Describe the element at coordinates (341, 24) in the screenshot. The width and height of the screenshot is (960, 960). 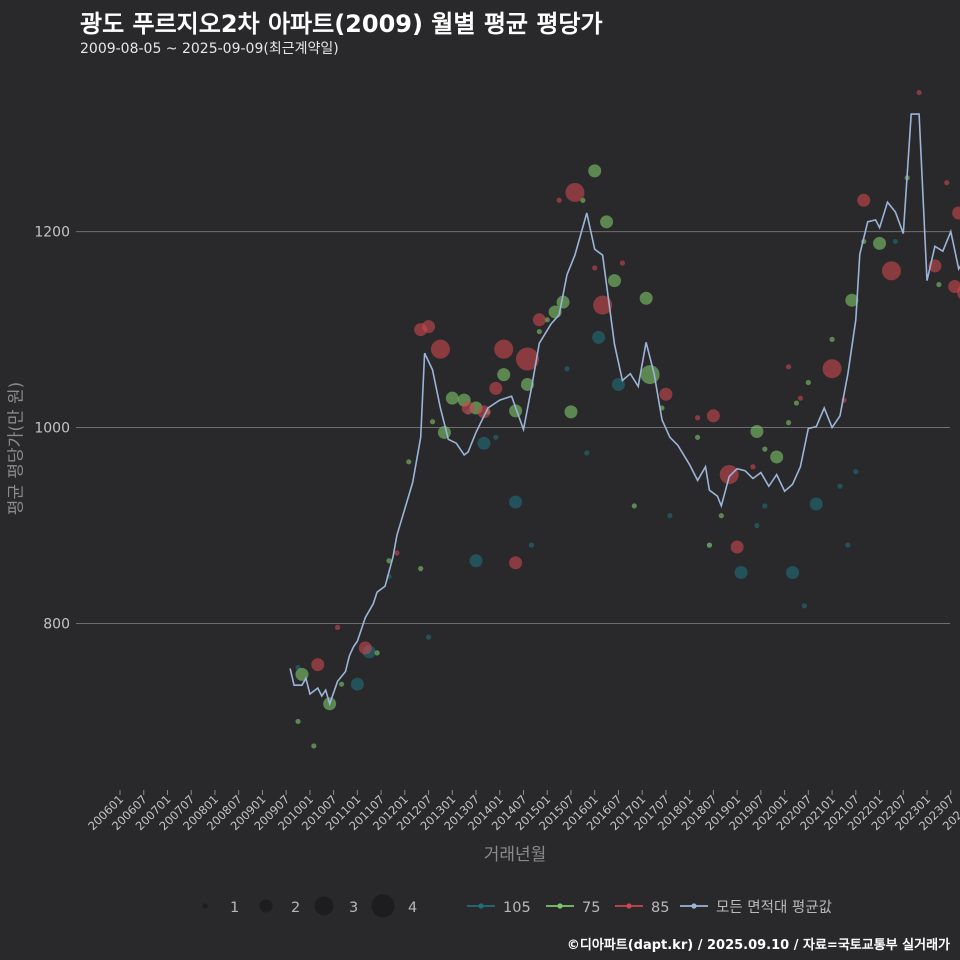
I see `chart-title: 광도 푸르지오2차 아파트(2009) 월별 평균 평당가` at that location.